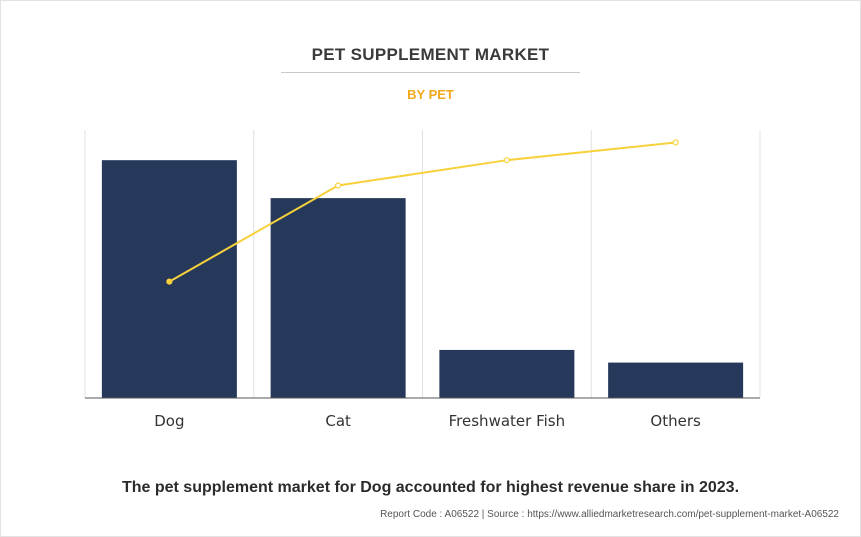  I want to click on chart-title: PET SUPPLEMENT MARKET, so click(430, 54).